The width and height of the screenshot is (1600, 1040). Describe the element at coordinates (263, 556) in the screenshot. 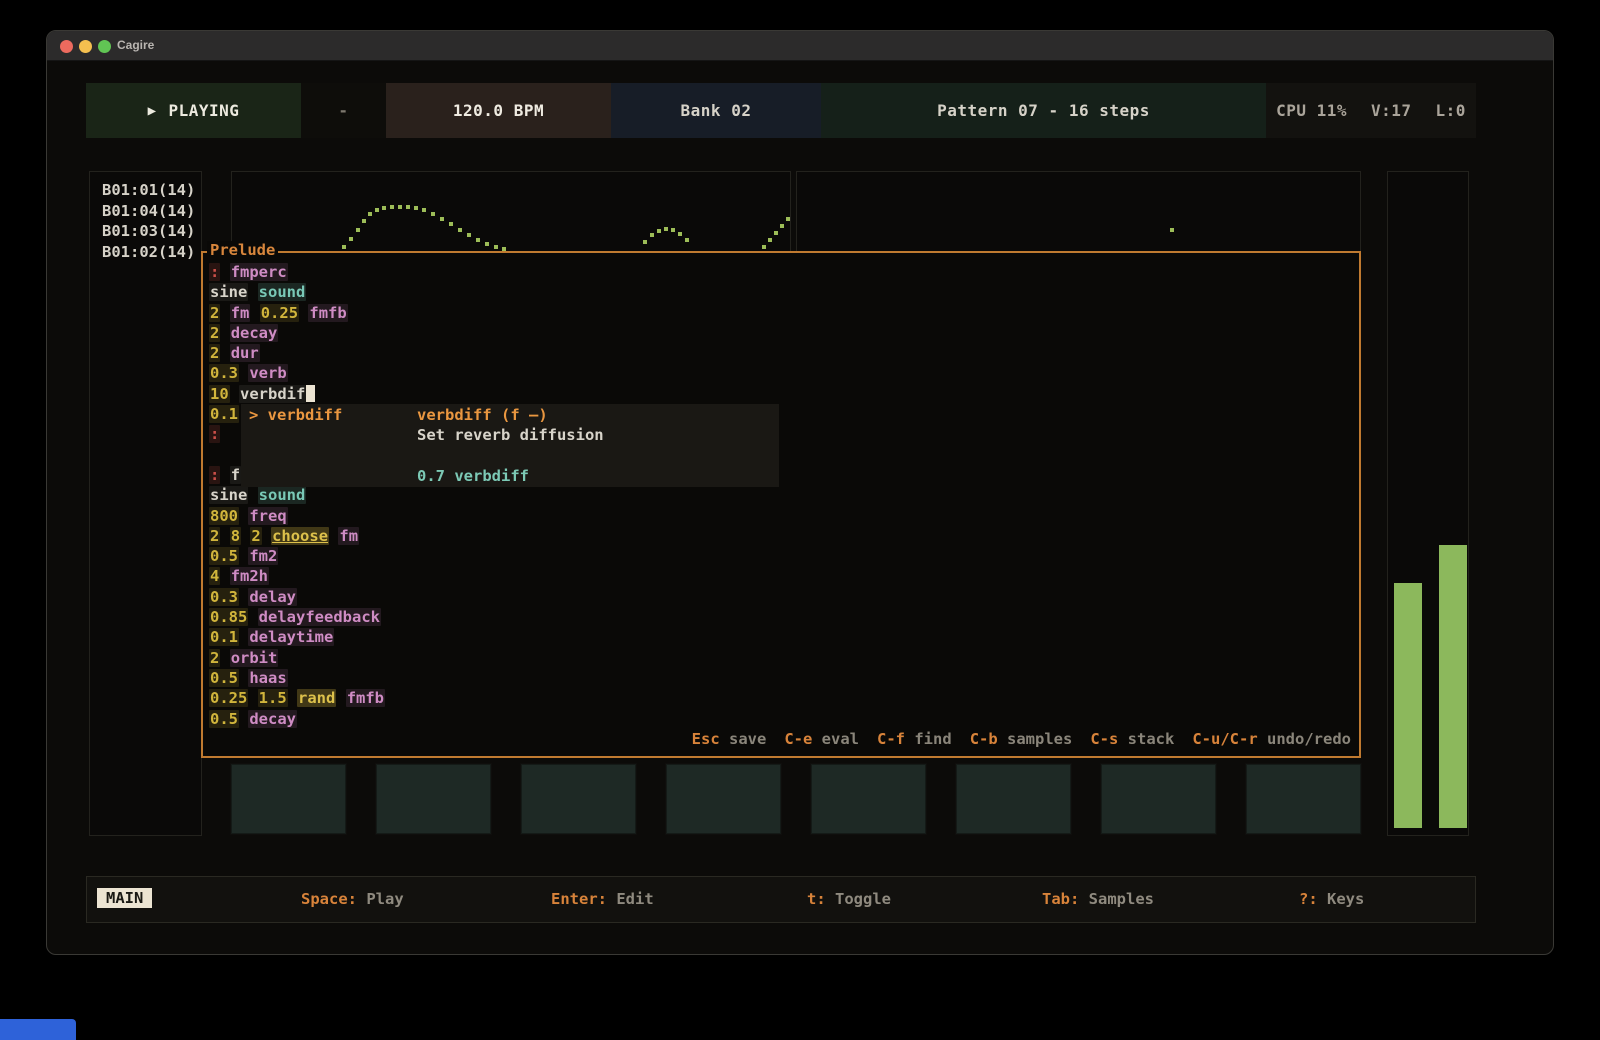

I see `code-token: fm2` at that location.